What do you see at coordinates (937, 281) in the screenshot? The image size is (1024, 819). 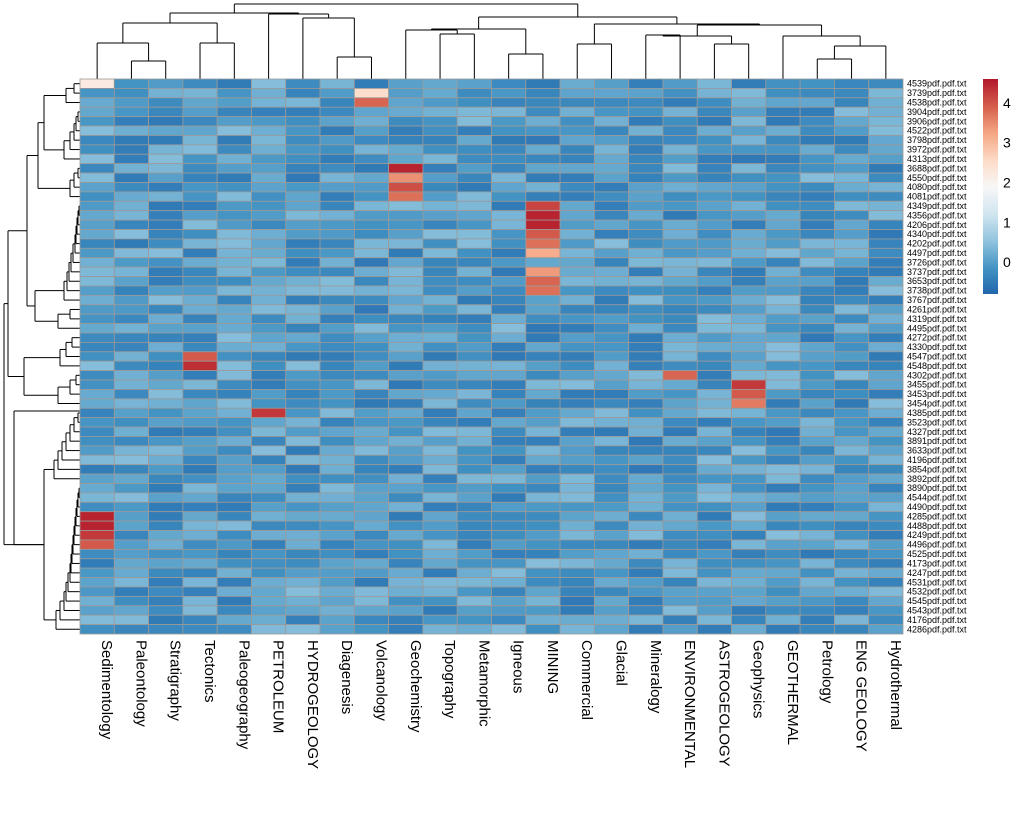 I see `row-label: 3653pdf.pdf.txt` at bounding box center [937, 281].